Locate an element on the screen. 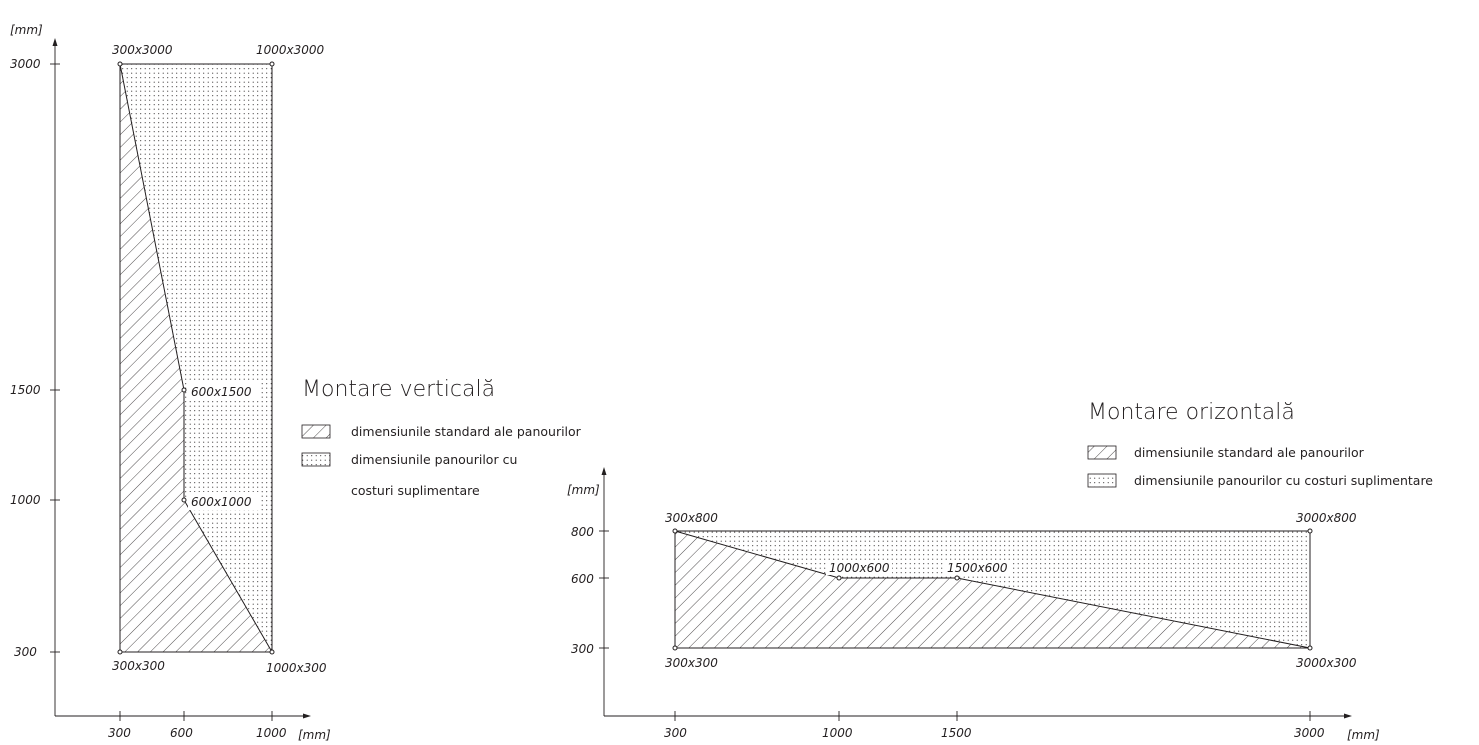 Image resolution: width=1479 pixels, height=745 pixels. vertical-title: Montare verticală is located at coordinates (398, 389).